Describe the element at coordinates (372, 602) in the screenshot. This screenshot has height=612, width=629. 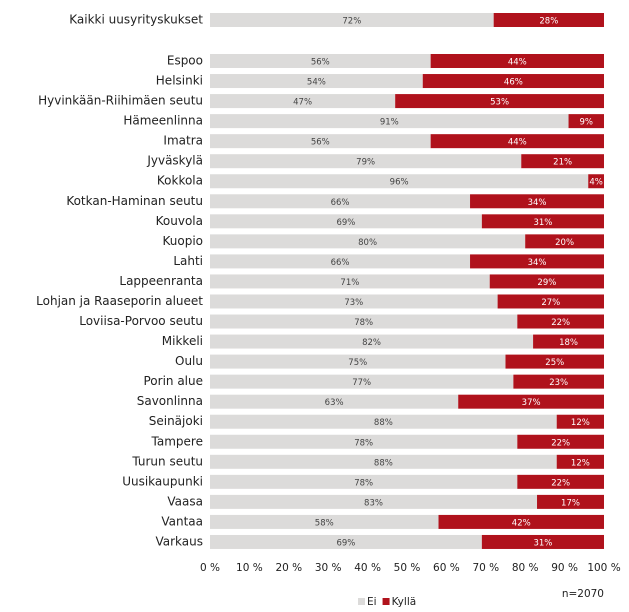
I see `legend-label: Ei` at that location.